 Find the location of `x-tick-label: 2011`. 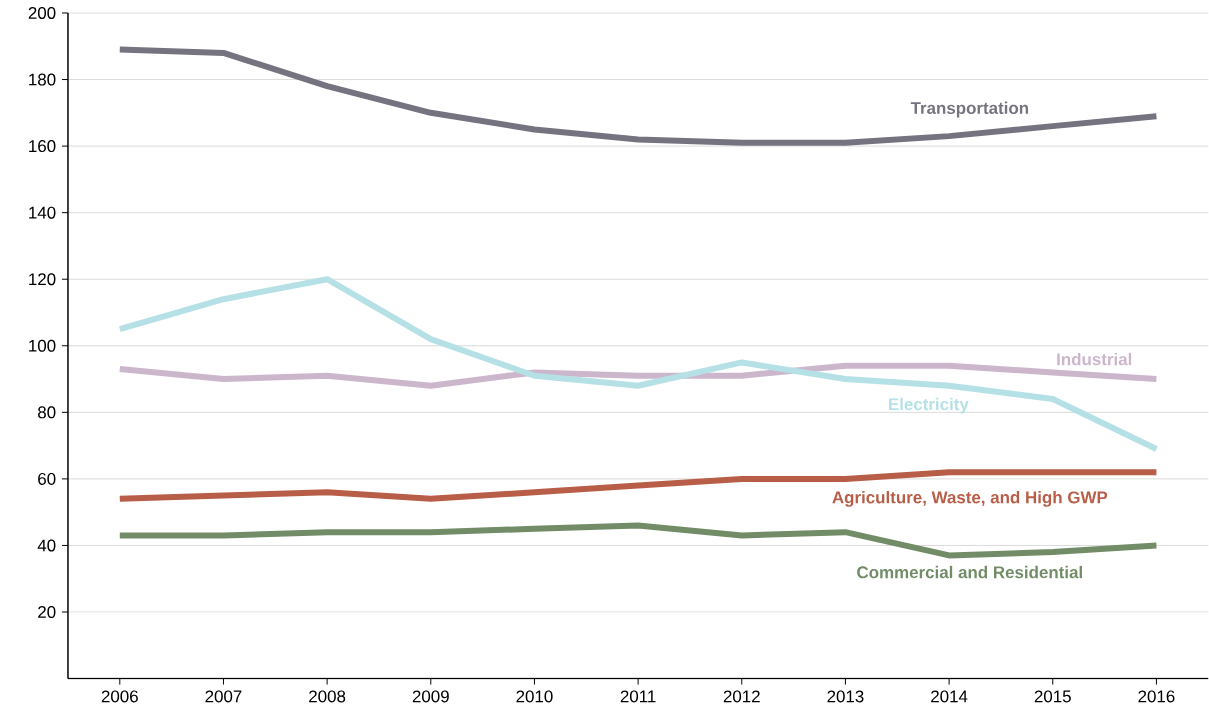

x-tick-label: 2011 is located at coordinates (638, 696).